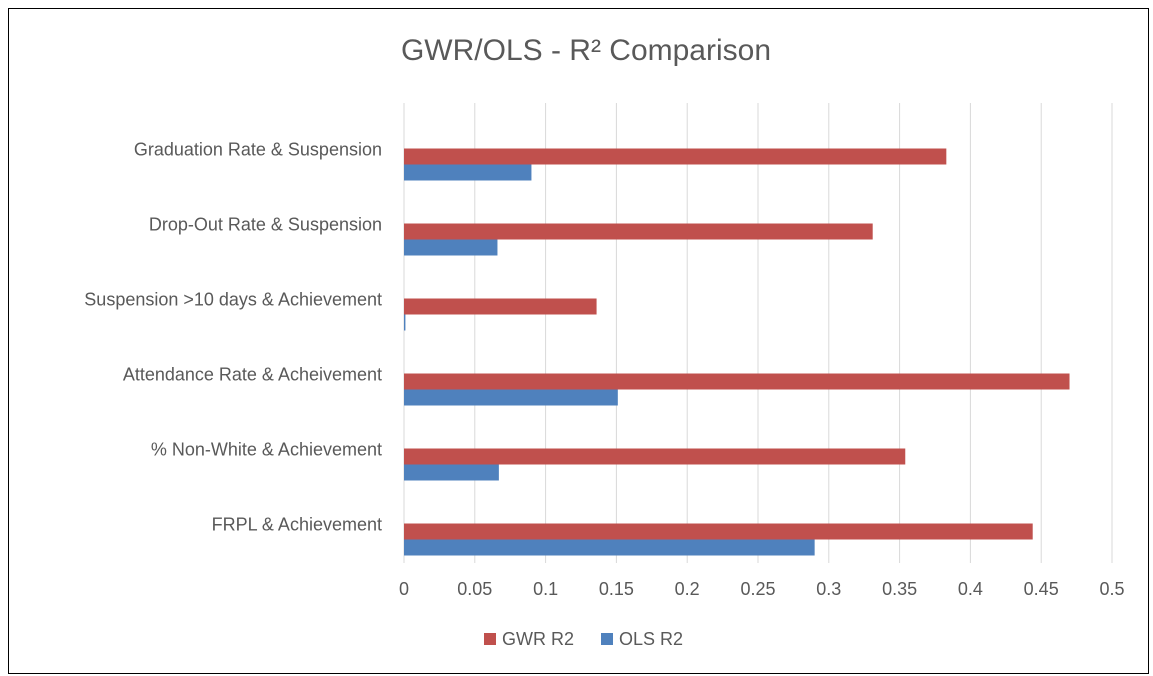 The width and height of the screenshot is (1153, 676). I want to click on y-tick-label: Suspension >10 days & Achievement, so click(233, 299).